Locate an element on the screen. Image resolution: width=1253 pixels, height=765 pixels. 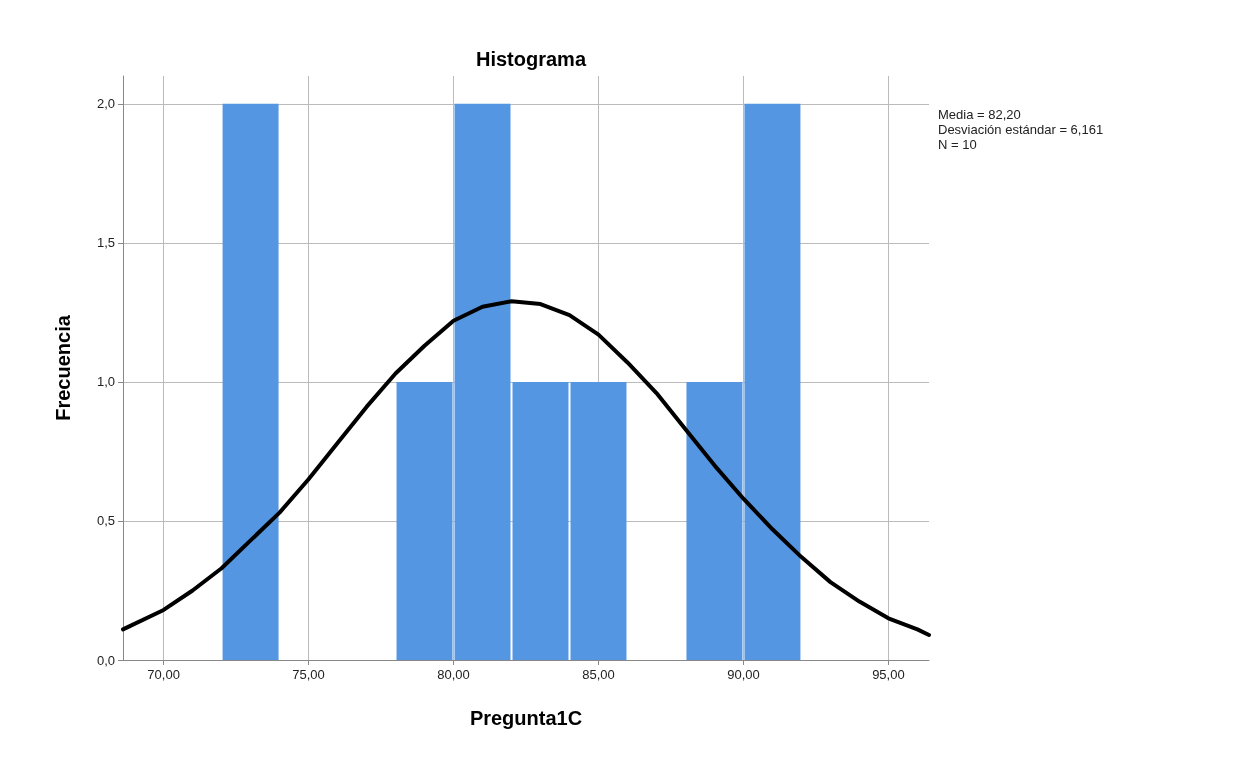
text: N = 10 is located at coordinates (957, 144).